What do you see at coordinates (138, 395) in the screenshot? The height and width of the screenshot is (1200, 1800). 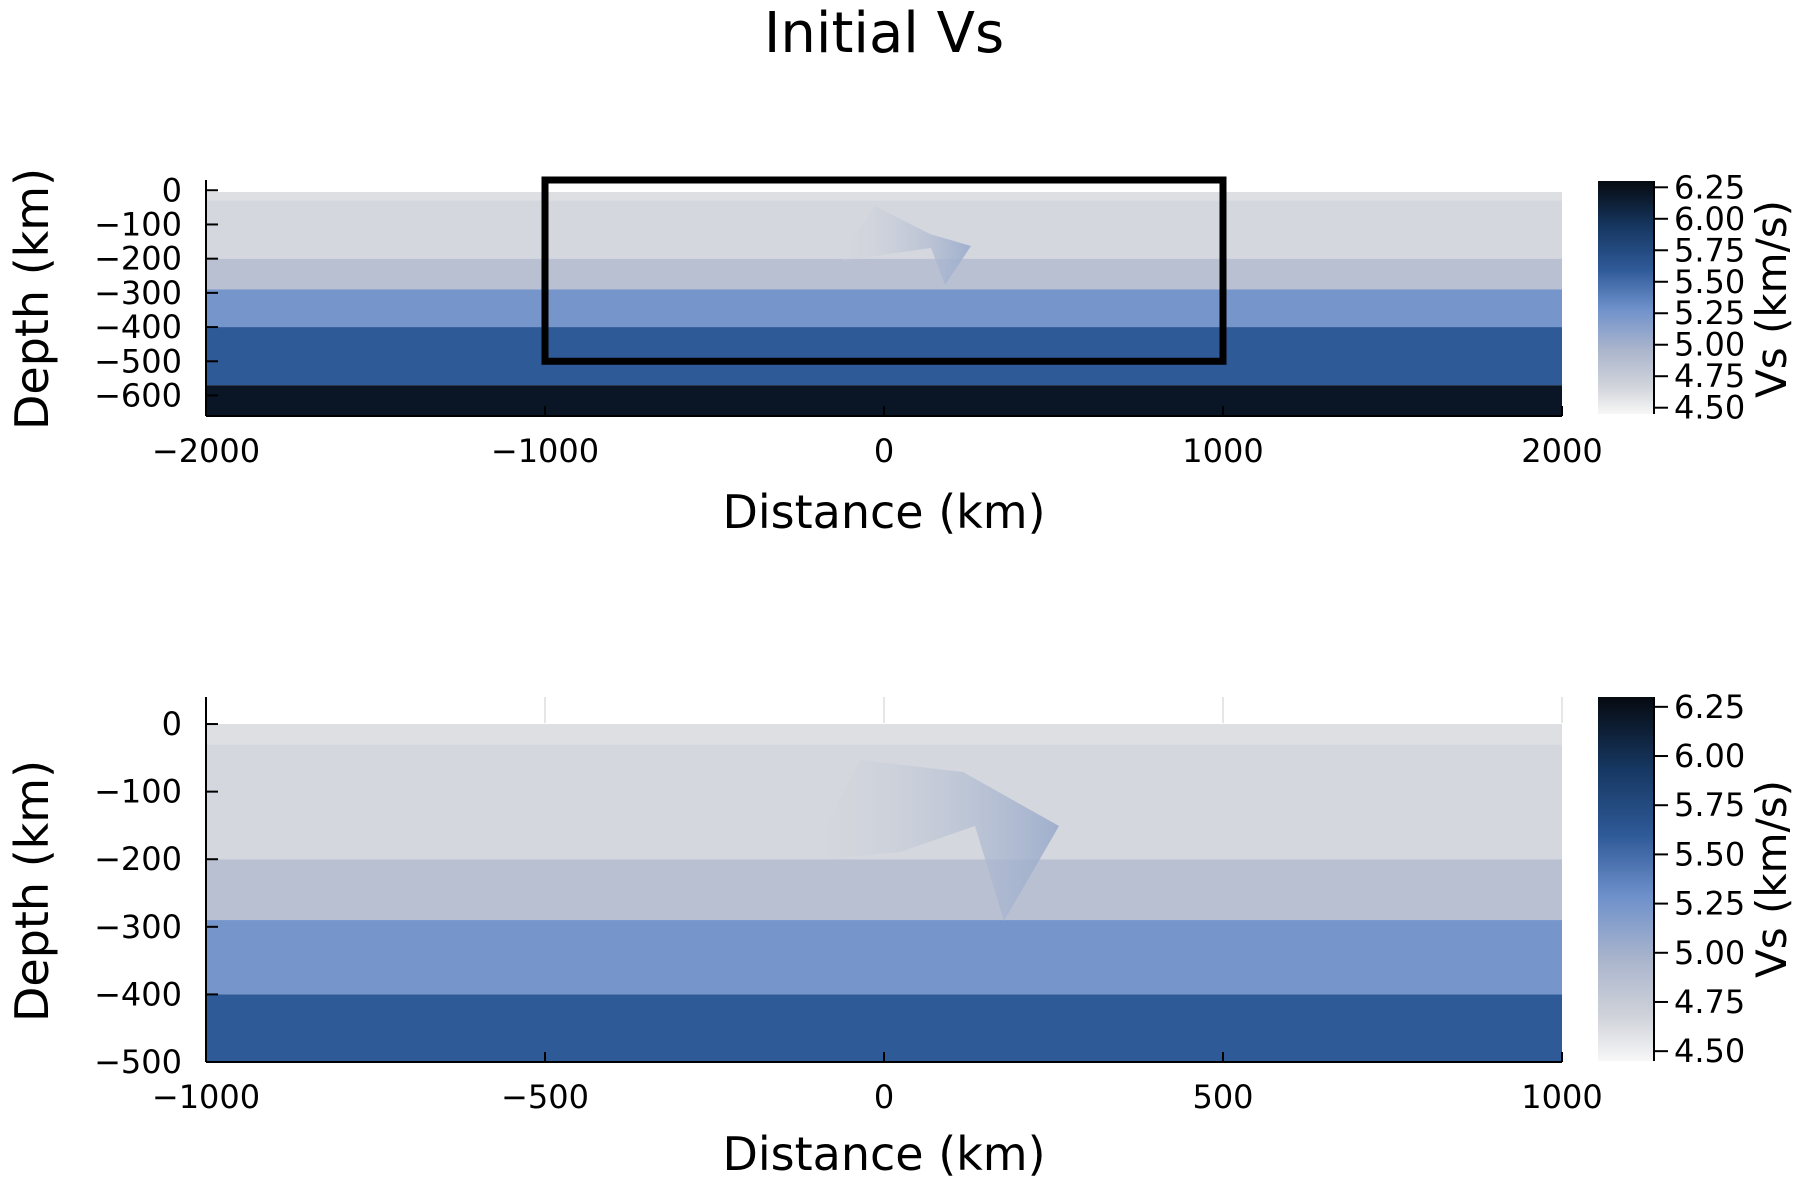 I see `y-tick-label: −600` at bounding box center [138, 395].